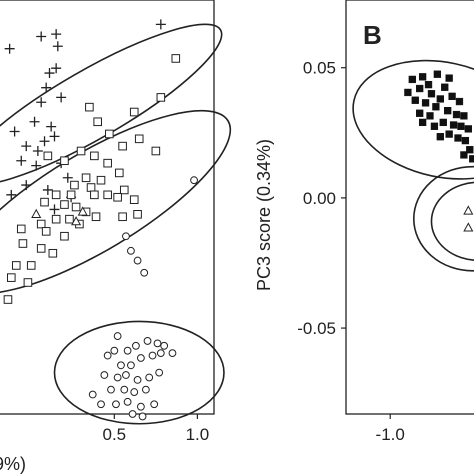 The height and width of the screenshot is (474, 474). I want to click on panel-a-x-axis-label: 9%), so click(13, 464).